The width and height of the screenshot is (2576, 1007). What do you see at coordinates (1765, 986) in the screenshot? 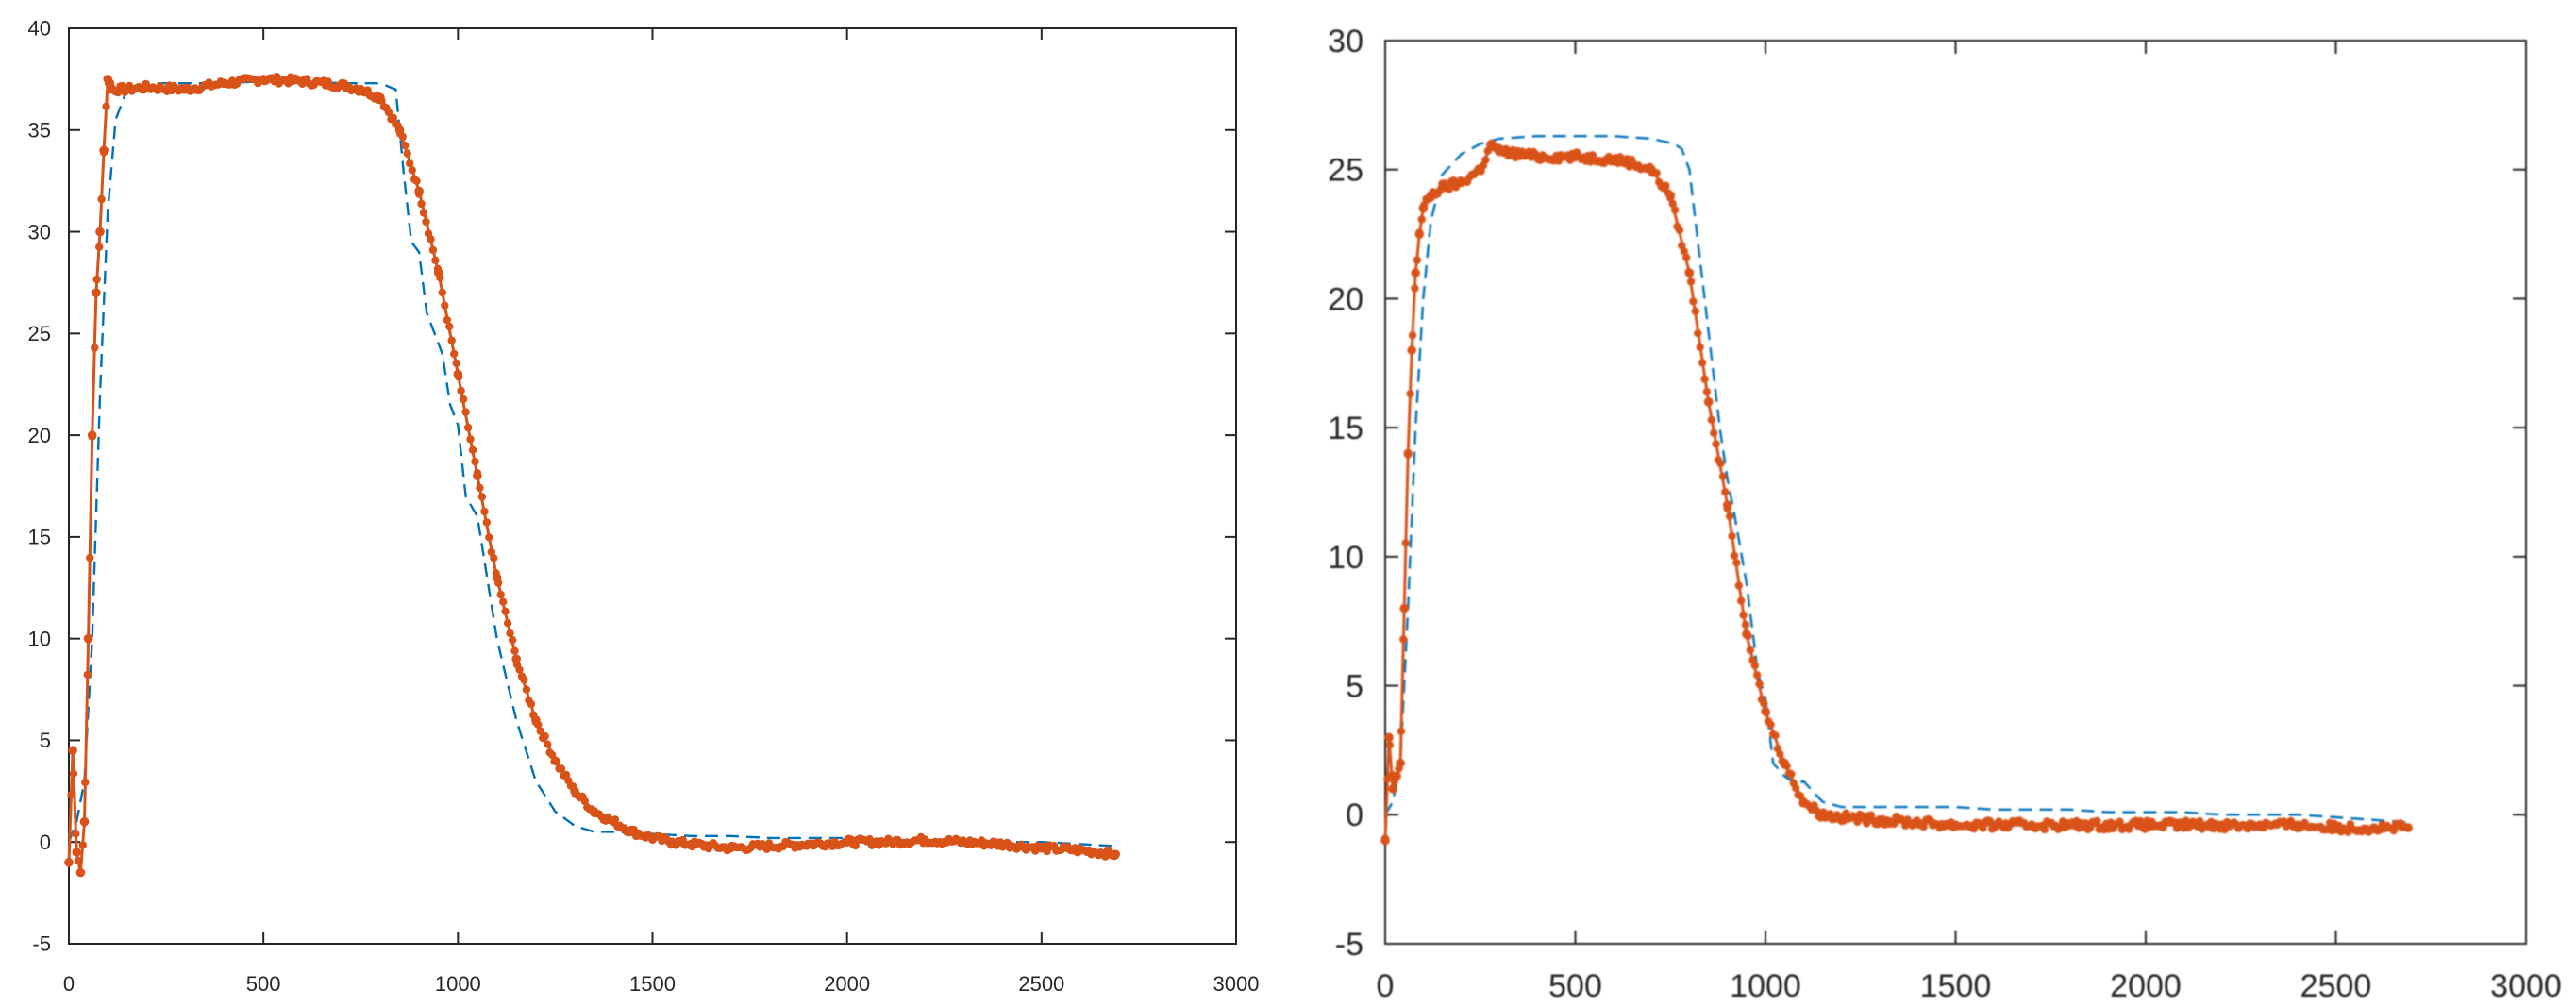
I see `x-tick-label: 1000` at bounding box center [1765, 986].